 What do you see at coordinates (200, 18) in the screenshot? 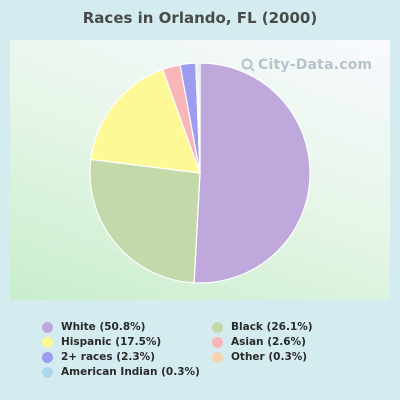
I see `chart-title: Races in Orlando, FL (2000)` at bounding box center [200, 18].